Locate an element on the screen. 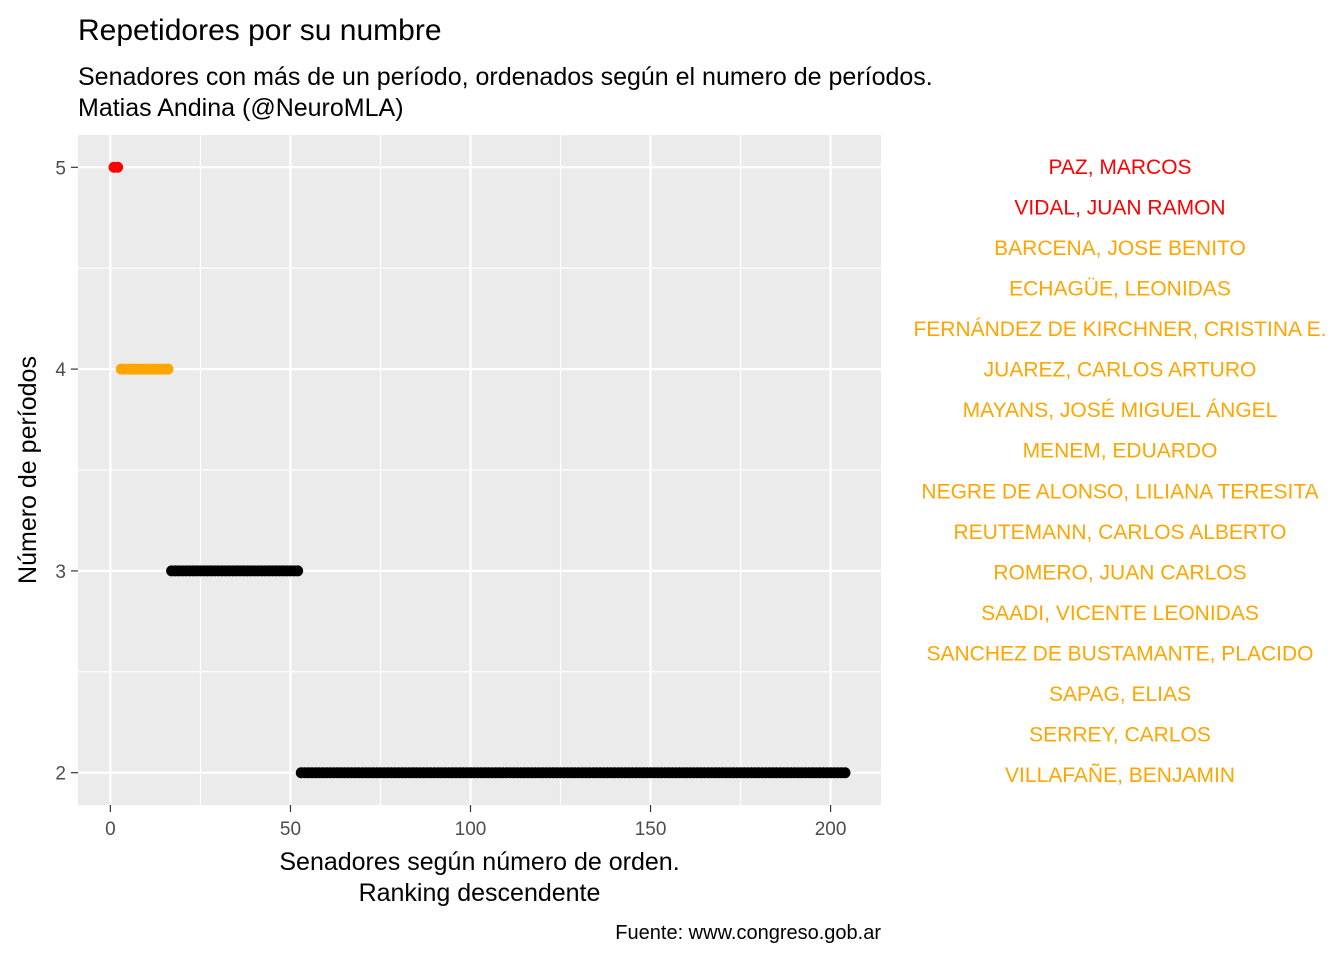 The height and width of the screenshot is (960, 1344). y-tick-label: 2 is located at coordinates (60, 774).